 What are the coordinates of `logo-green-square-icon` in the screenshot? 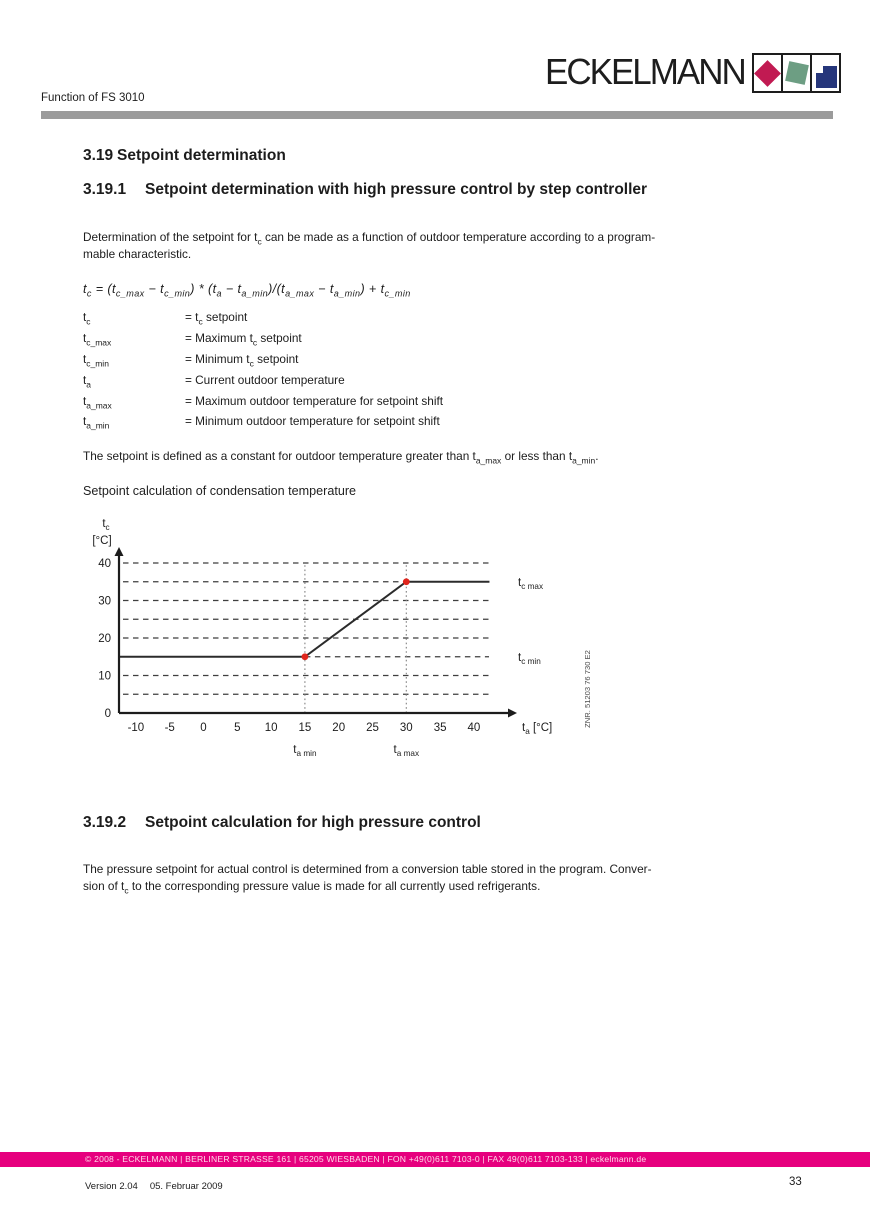 It's located at (796, 73).